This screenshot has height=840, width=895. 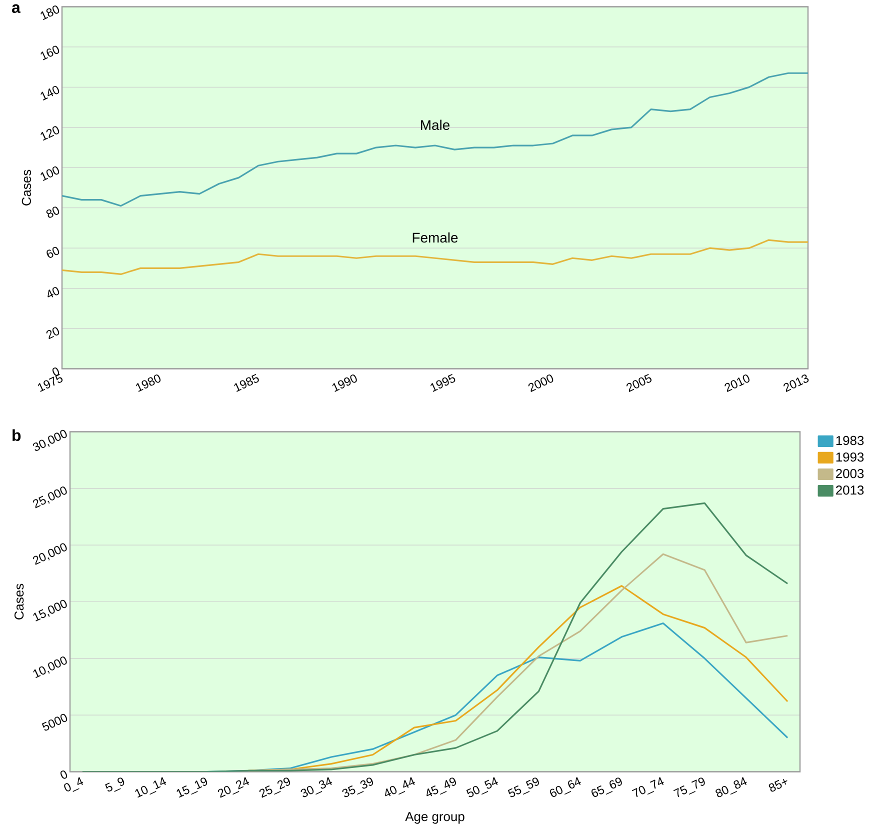 What do you see at coordinates (344, 383) in the screenshot?
I see `x-tick-label: 1990` at bounding box center [344, 383].